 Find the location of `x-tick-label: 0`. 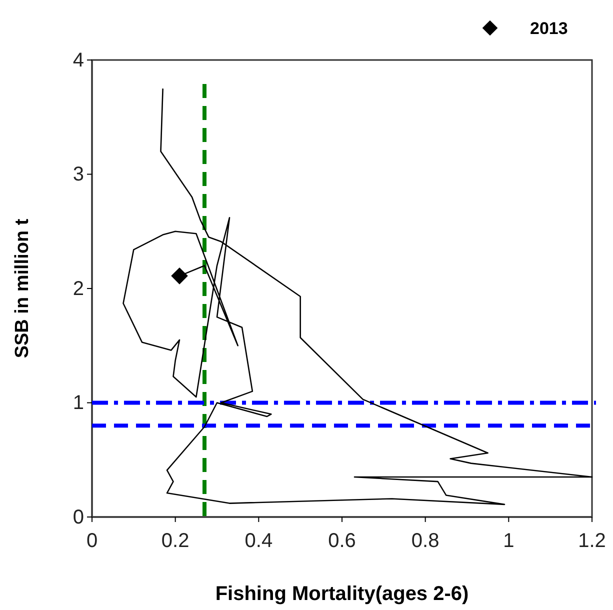

x-tick-label: 0 is located at coordinates (92, 541).